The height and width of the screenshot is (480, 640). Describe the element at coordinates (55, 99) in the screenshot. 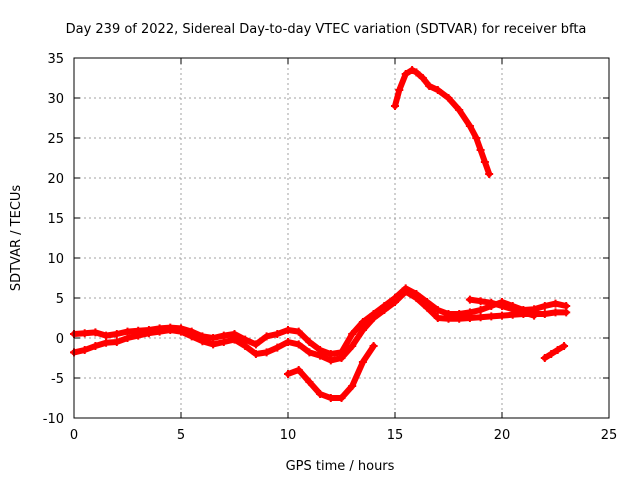

I see `y-tick-label: 30` at that location.